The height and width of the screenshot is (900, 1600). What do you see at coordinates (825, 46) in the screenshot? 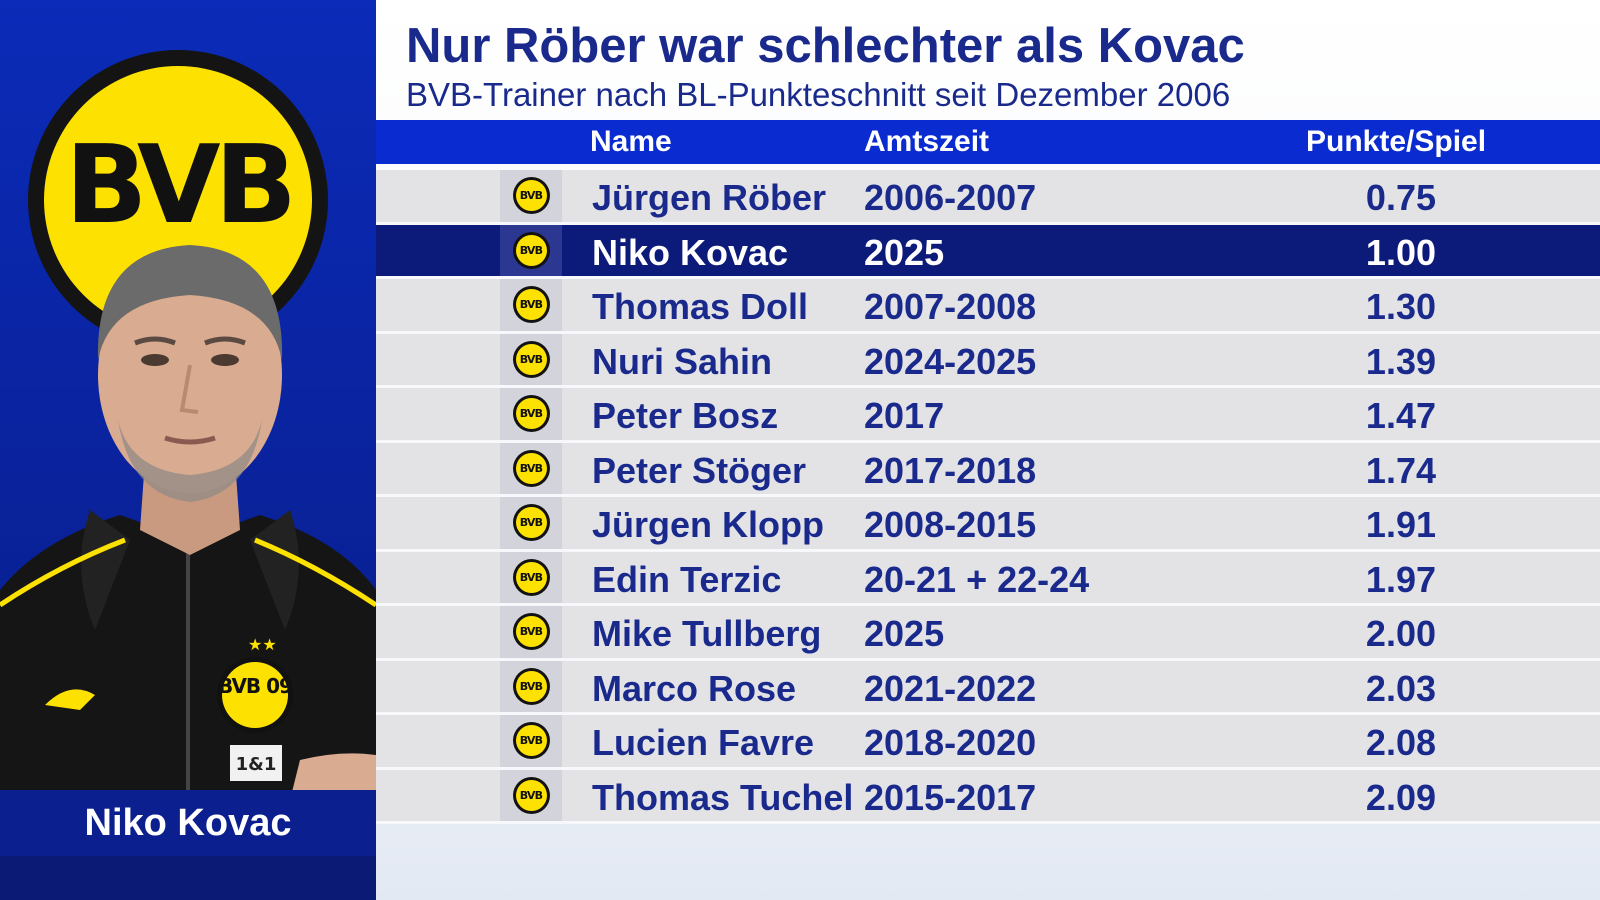
I see `page-title: Nur Röber war schlechter als Kovac` at bounding box center [825, 46].